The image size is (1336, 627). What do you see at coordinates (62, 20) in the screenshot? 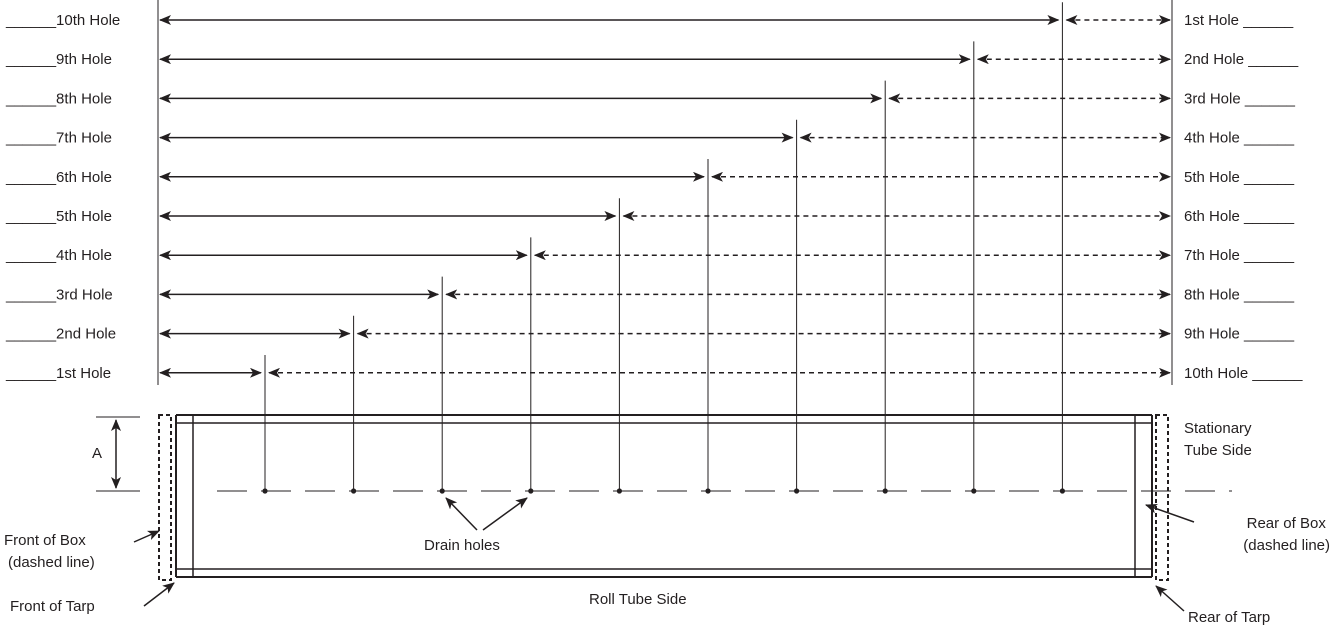
I see `left-hole-label: ______10th Hole` at bounding box center [62, 20].